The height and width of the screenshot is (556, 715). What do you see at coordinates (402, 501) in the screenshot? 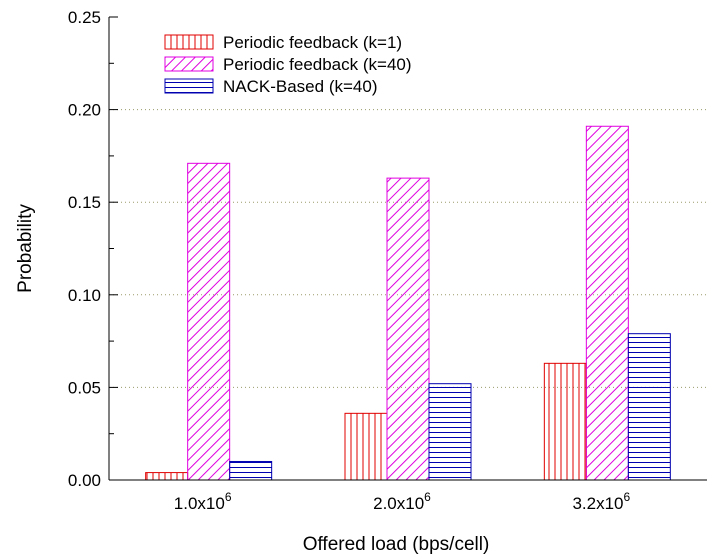
I see `x-tick-label: 2.0x10⁶` at bounding box center [402, 501].